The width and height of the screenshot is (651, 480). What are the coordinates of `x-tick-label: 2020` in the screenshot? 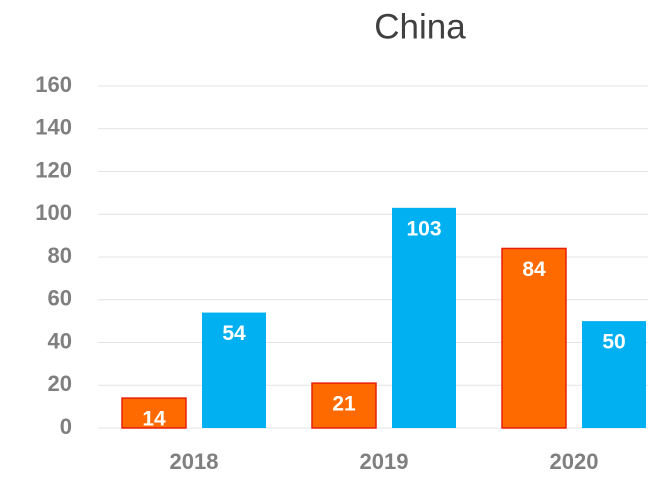 It's located at (574, 461).